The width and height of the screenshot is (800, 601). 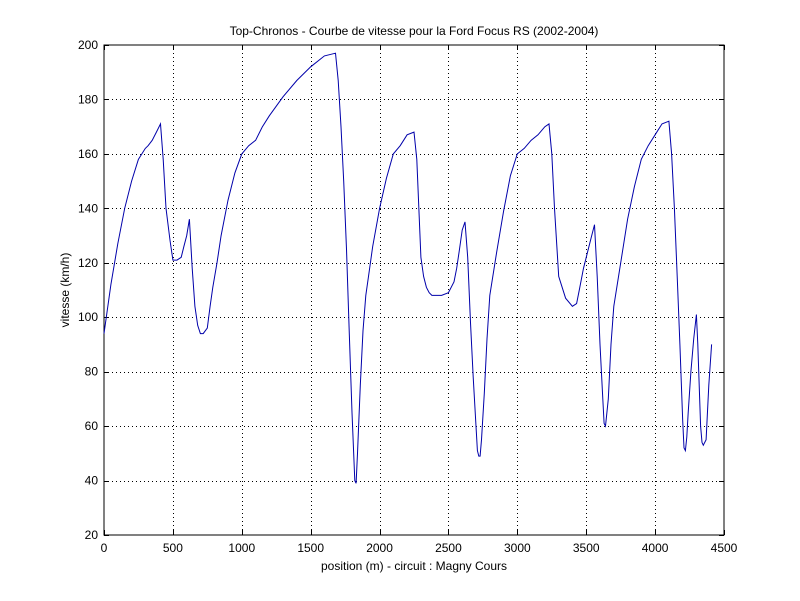 I want to click on y-tick-label: 120, so click(x=88, y=263).